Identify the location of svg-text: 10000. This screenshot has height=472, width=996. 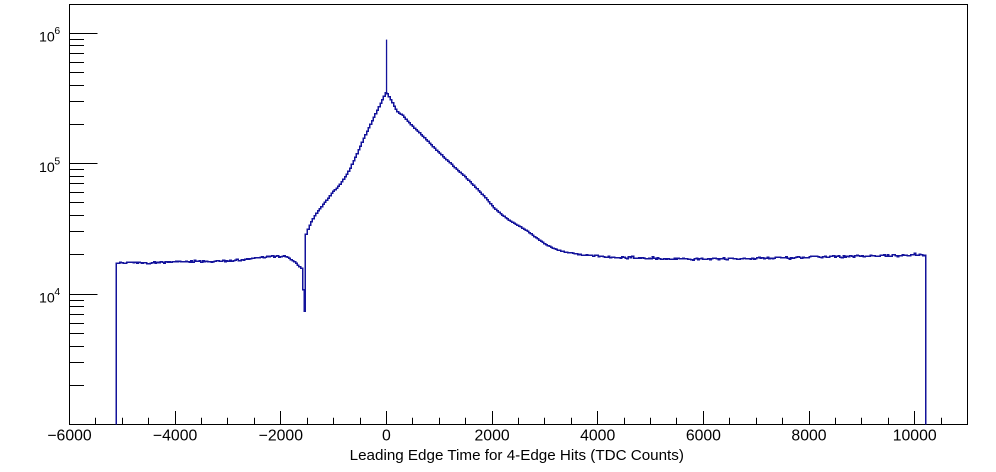
(915, 435).